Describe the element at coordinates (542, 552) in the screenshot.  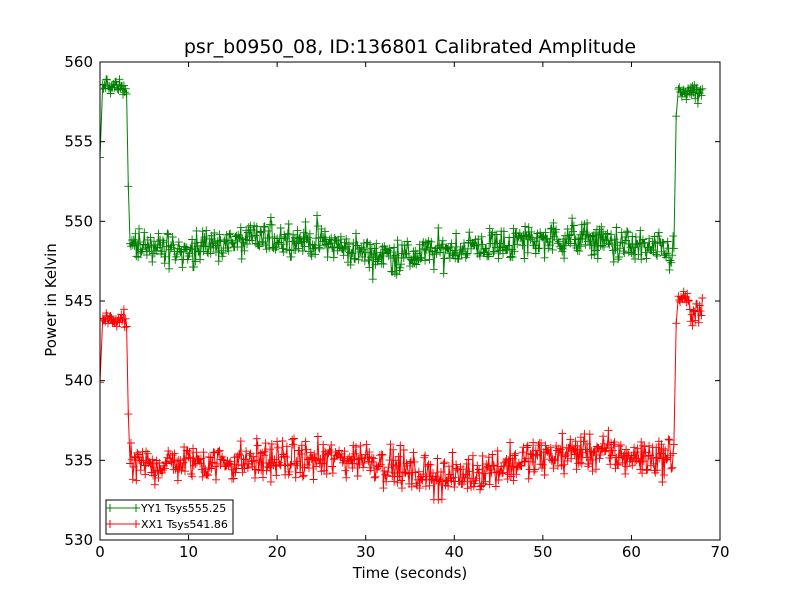
I see `x-tick-label-5: 50` at that location.